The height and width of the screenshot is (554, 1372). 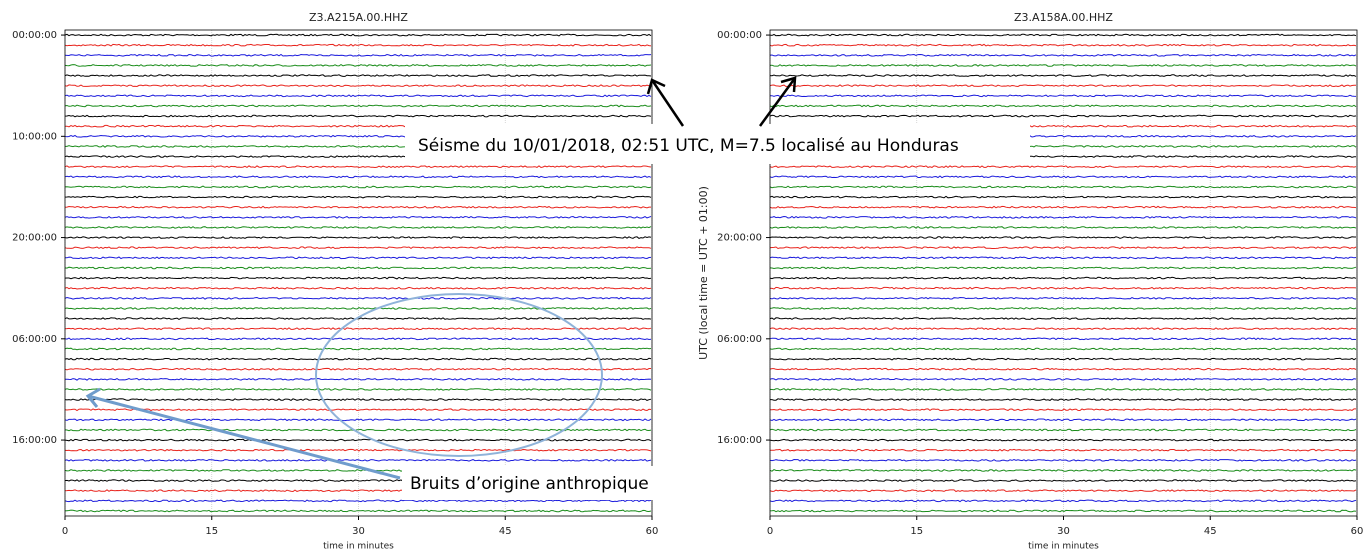 I want to click on y-axis-label: UTC (local time = UTC + 01:00), so click(x=703, y=273).